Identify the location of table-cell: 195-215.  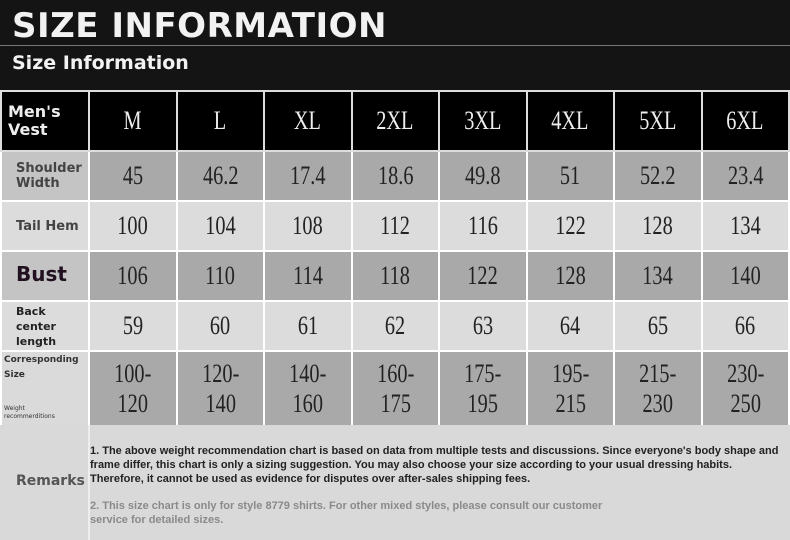
(570, 388).